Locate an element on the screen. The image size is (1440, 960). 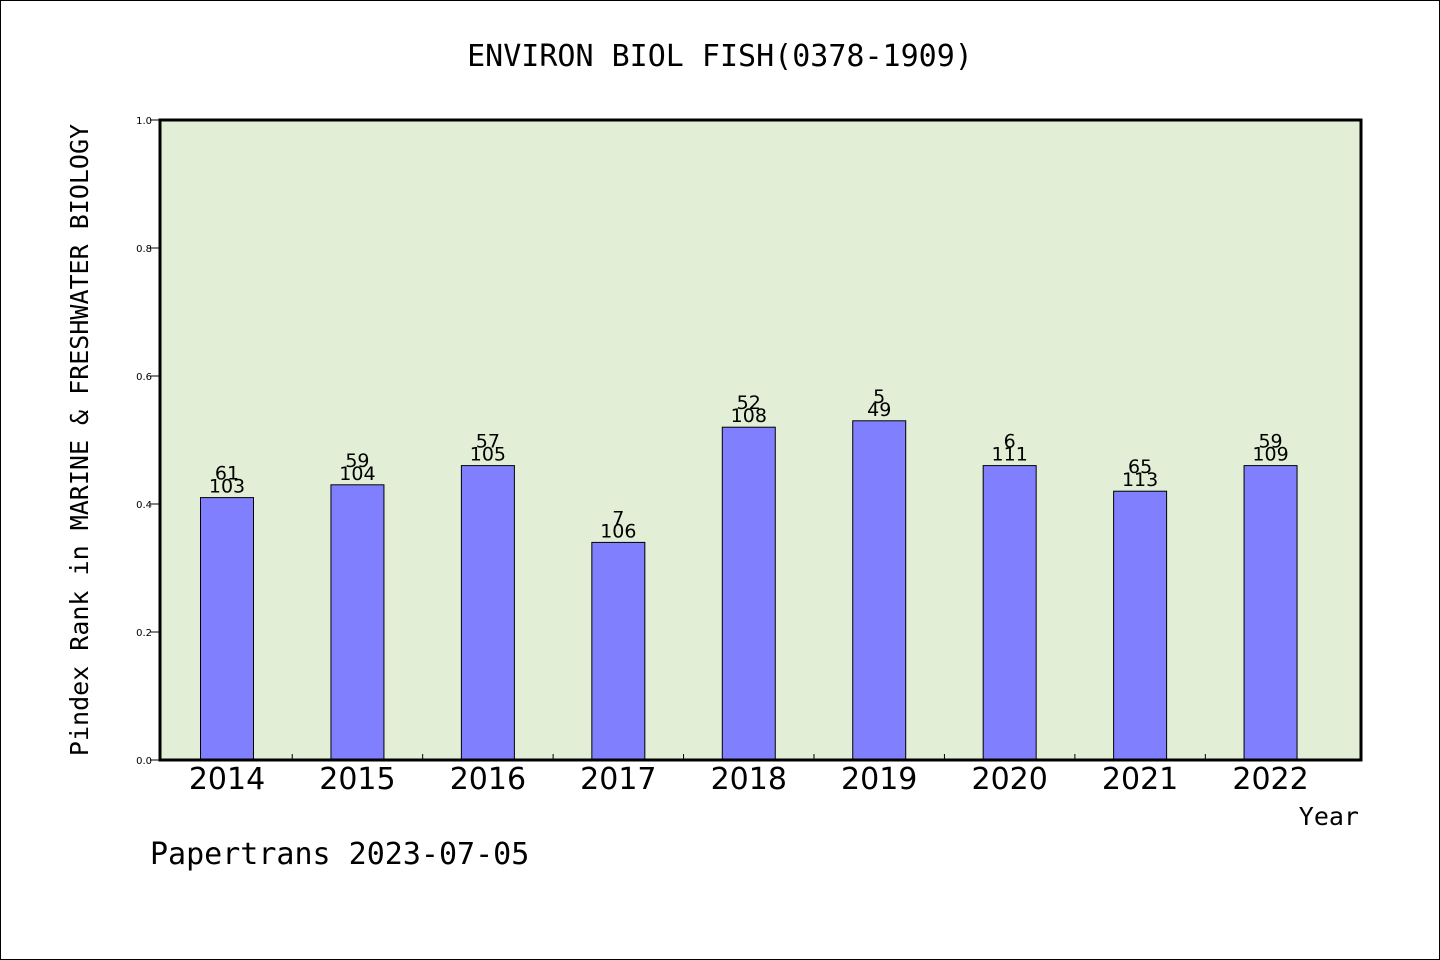
y-tick-label: 0.6 is located at coordinates (144, 377).